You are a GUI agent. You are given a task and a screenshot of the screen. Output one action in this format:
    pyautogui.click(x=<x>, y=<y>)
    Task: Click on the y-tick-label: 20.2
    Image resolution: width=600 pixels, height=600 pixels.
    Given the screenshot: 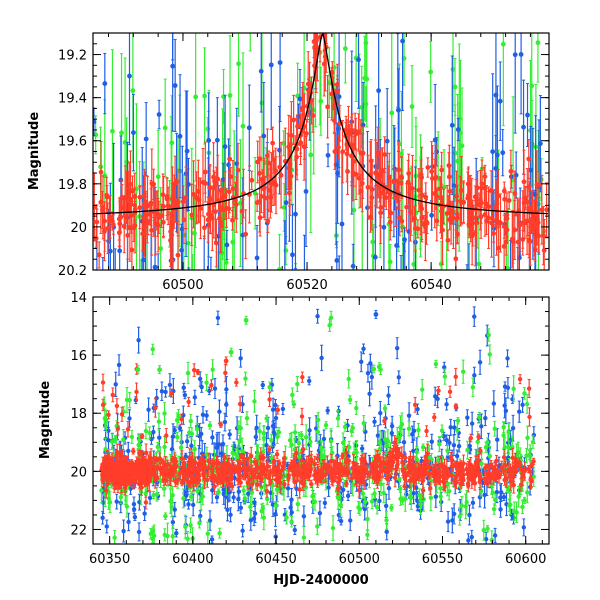 What is the action you would take?
    pyautogui.click(x=72, y=271)
    